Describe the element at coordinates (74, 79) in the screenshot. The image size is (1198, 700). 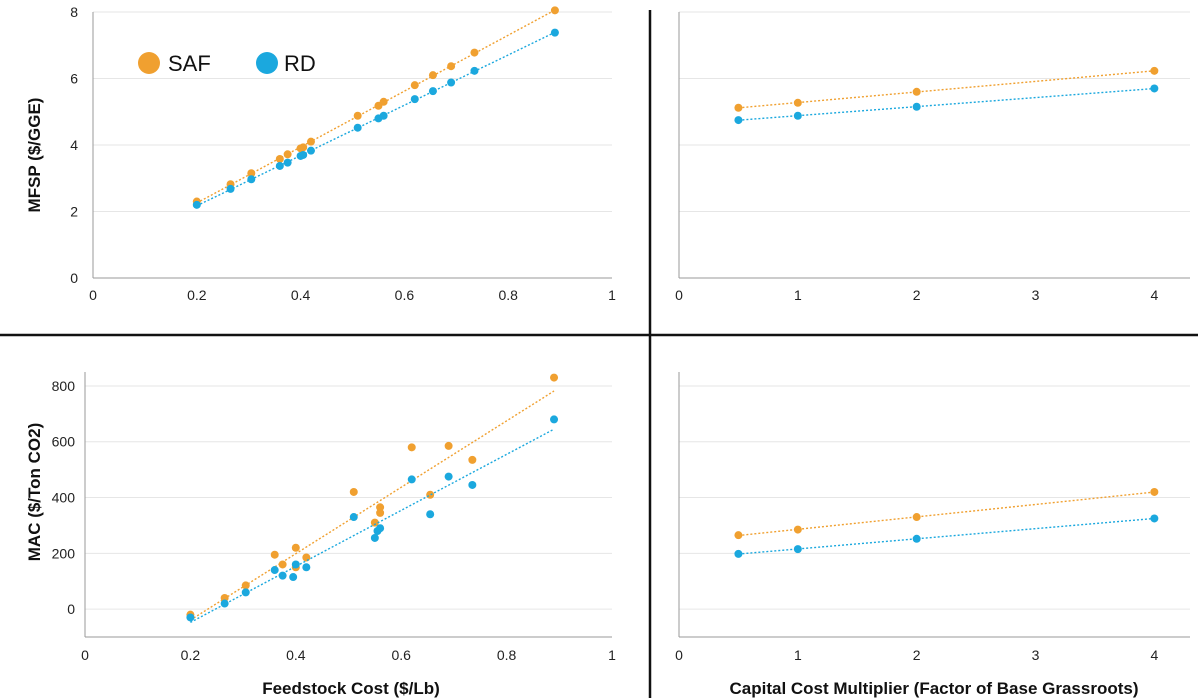
I see `y-tick-label: 6` at that location.